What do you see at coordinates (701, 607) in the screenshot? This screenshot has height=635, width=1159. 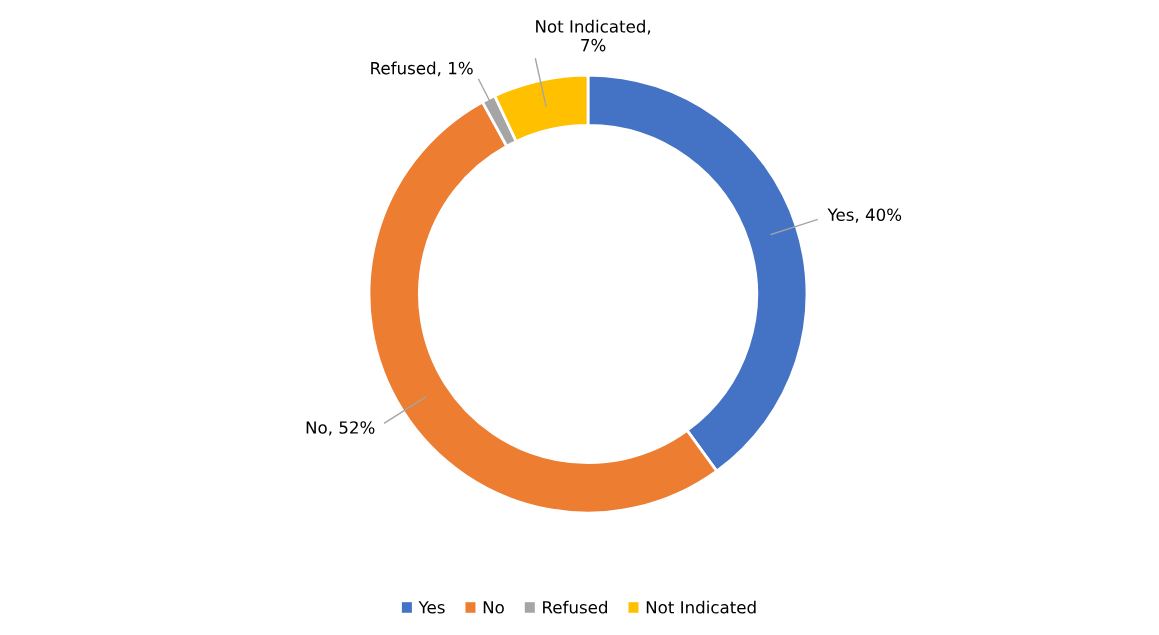 I see `legend-label: Not Indicated` at bounding box center [701, 607].